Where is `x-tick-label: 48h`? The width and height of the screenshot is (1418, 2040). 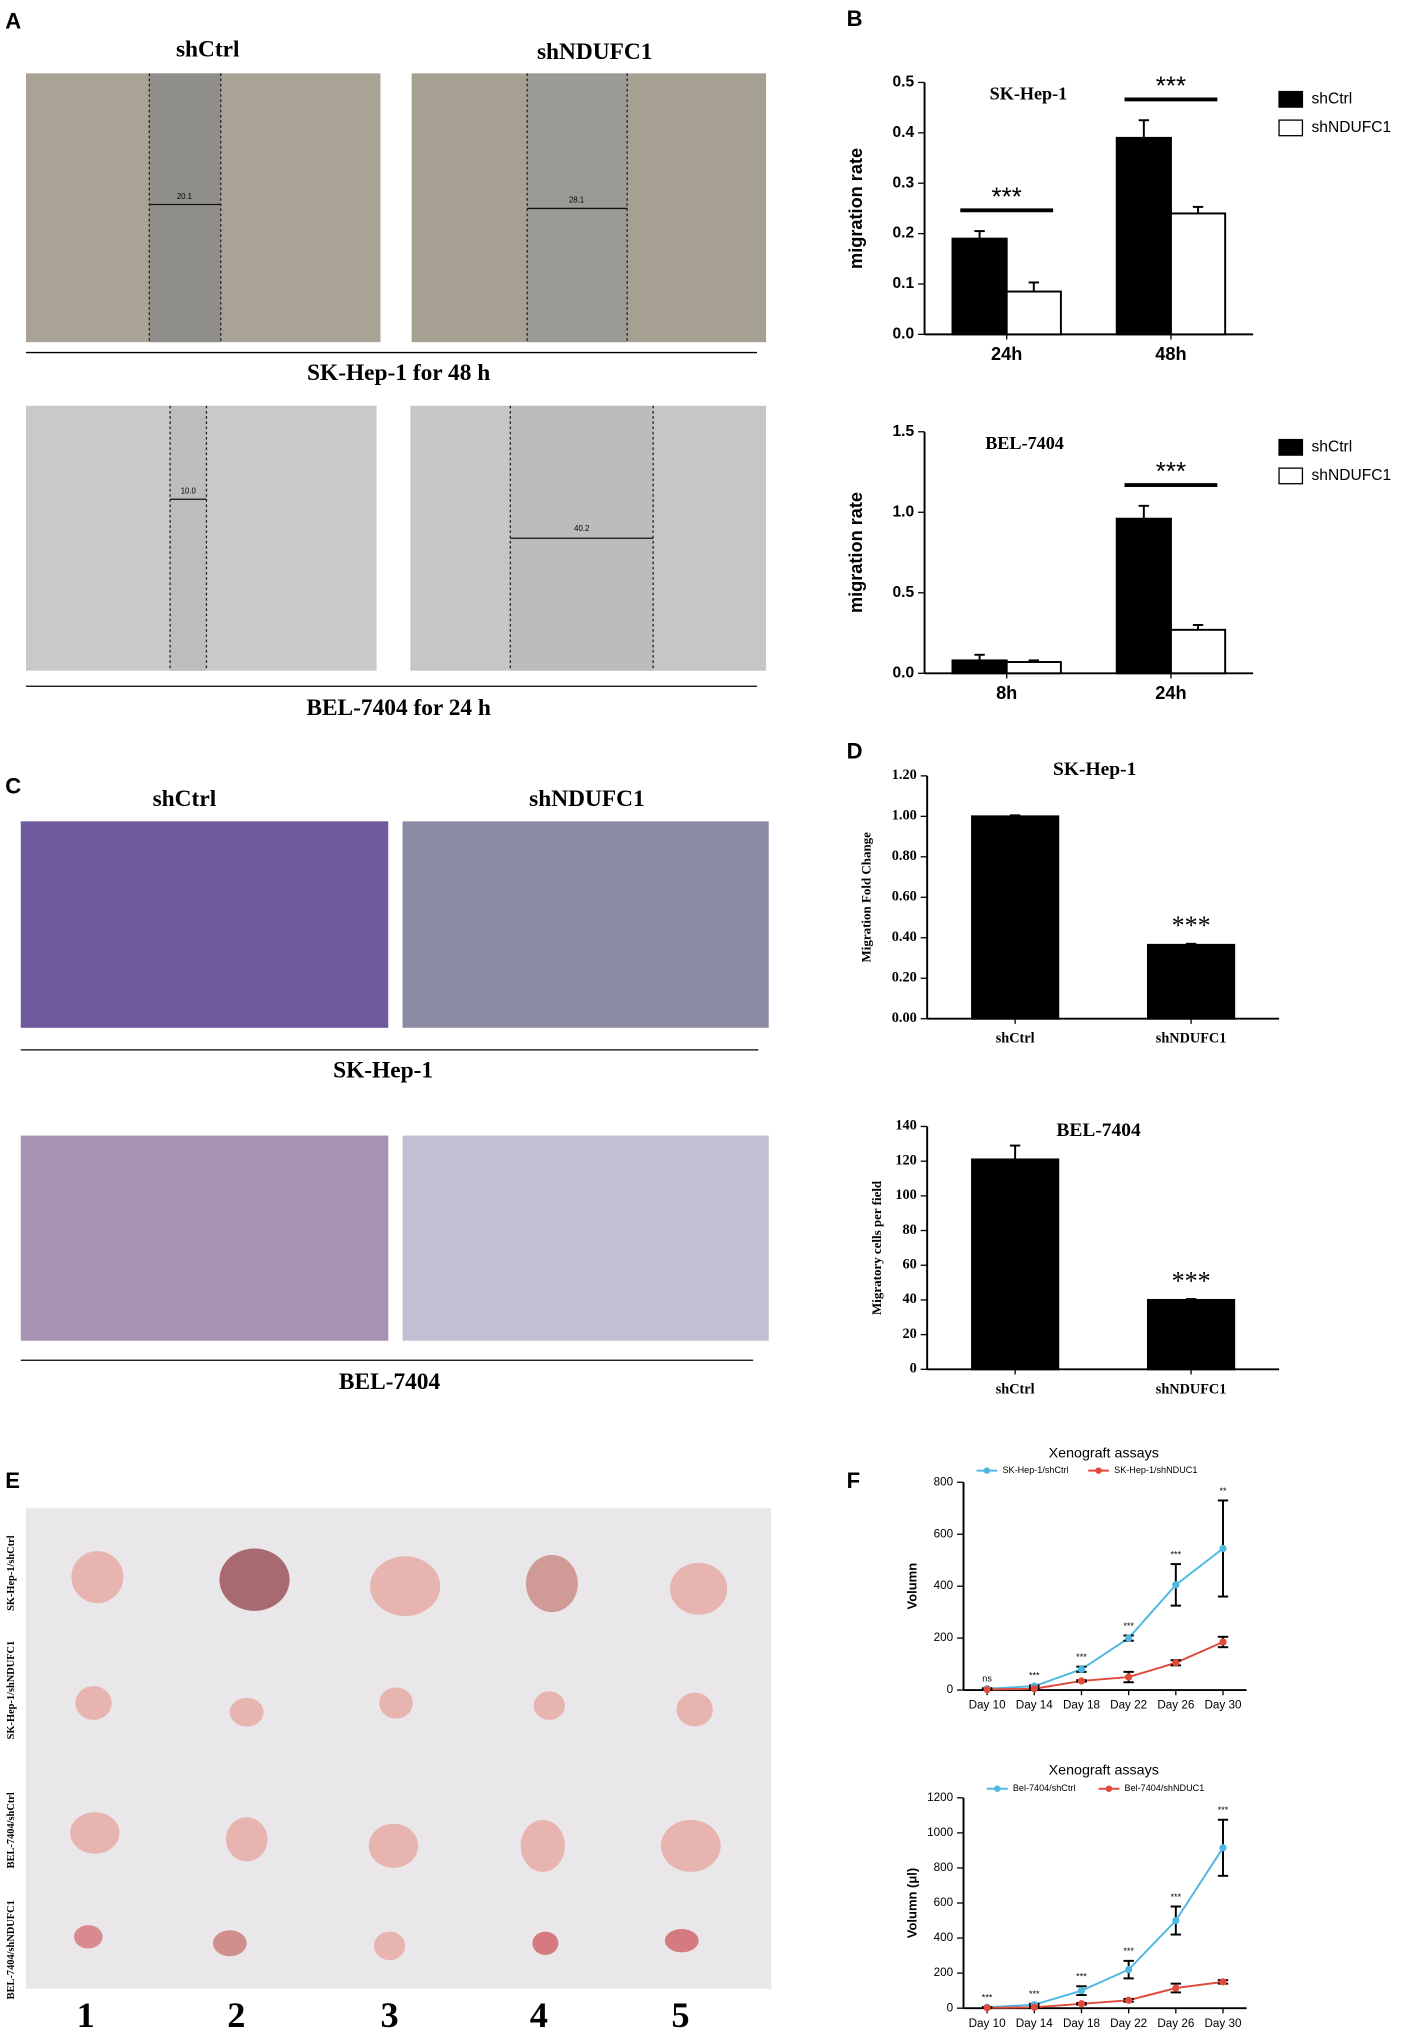
x-tick-label: 48h is located at coordinates (1170, 354).